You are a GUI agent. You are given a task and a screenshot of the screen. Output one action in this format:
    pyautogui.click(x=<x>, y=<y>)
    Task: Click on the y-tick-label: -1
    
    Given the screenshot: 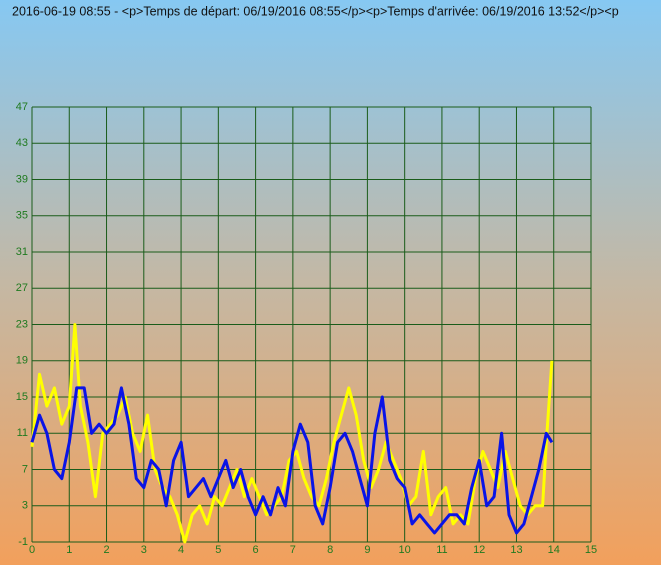 What is the action you would take?
    pyautogui.click(x=23, y=542)
    